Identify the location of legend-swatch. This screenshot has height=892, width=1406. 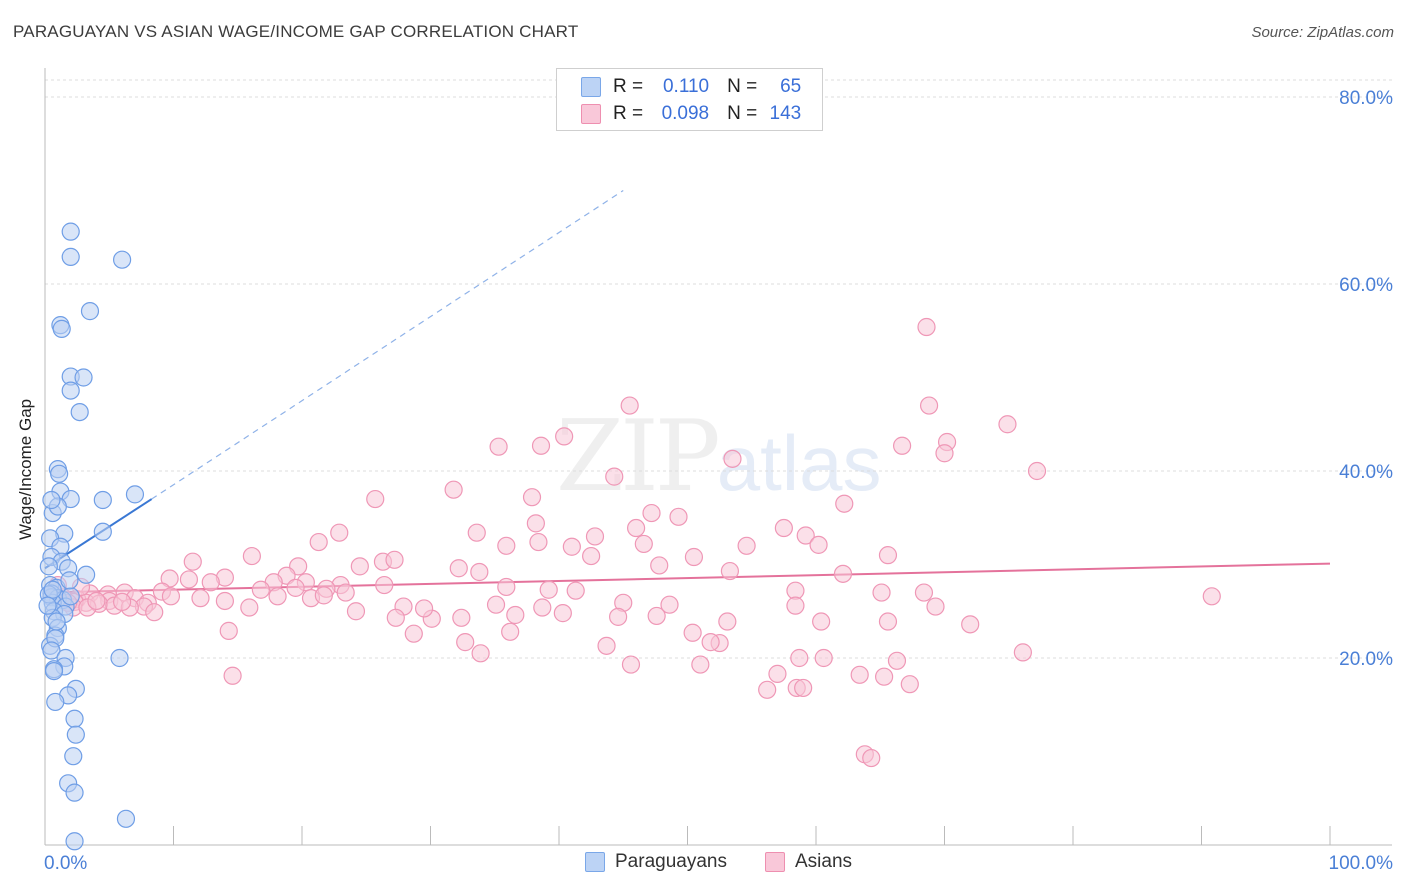
(595, 862).